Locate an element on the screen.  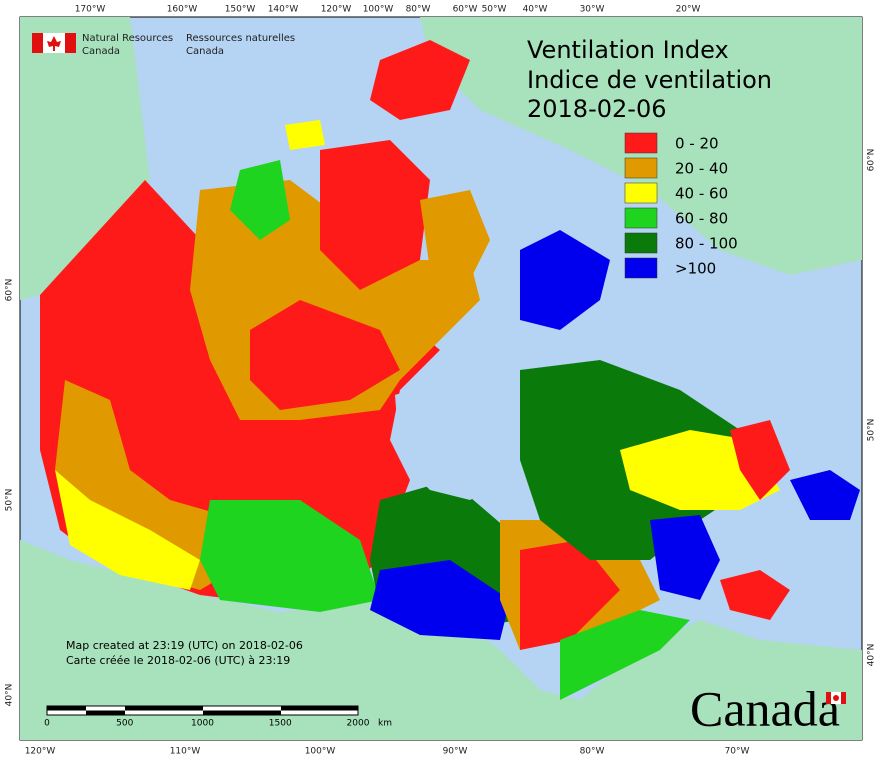
legend-label: >100 is located at coordinates (695, 269).